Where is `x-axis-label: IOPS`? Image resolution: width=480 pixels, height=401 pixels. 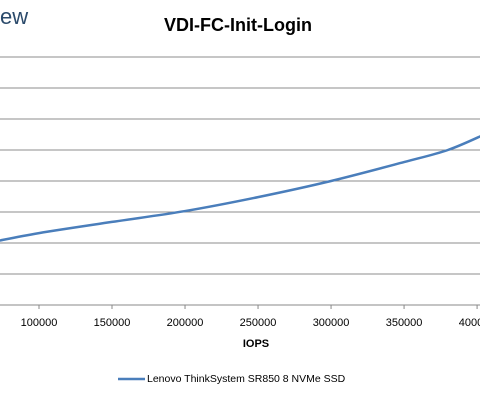
x-axis-label: IOPS is located at coordinates (256, 344).